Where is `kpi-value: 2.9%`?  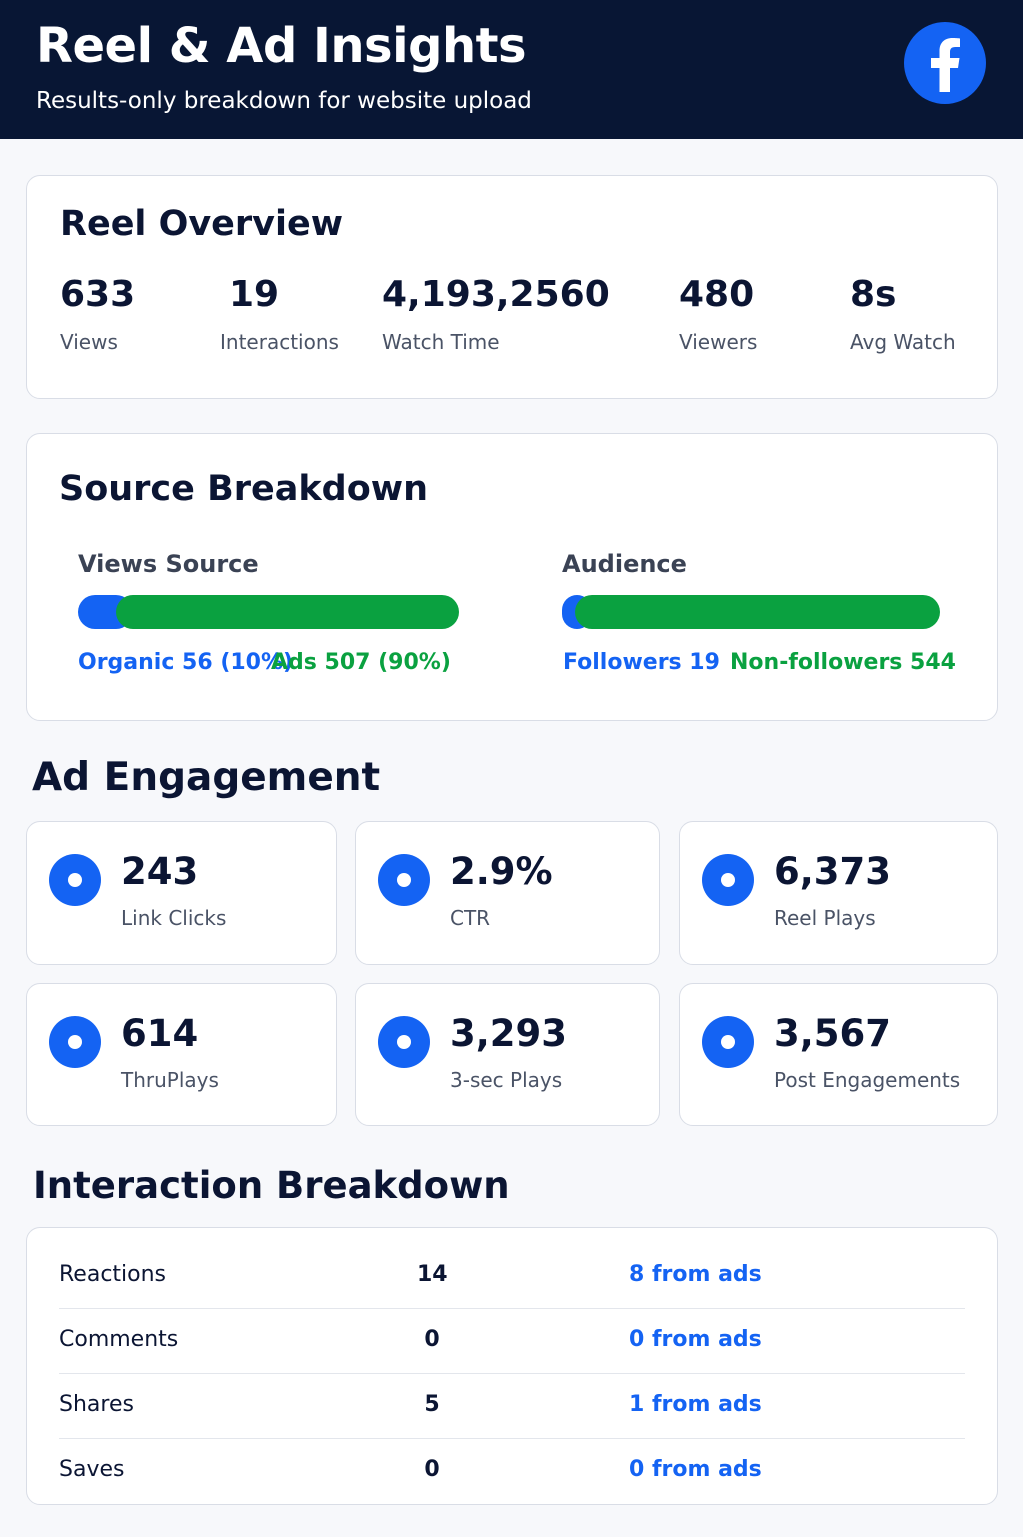 kpi-value: 2.9% is located at coordinates (501, 871).